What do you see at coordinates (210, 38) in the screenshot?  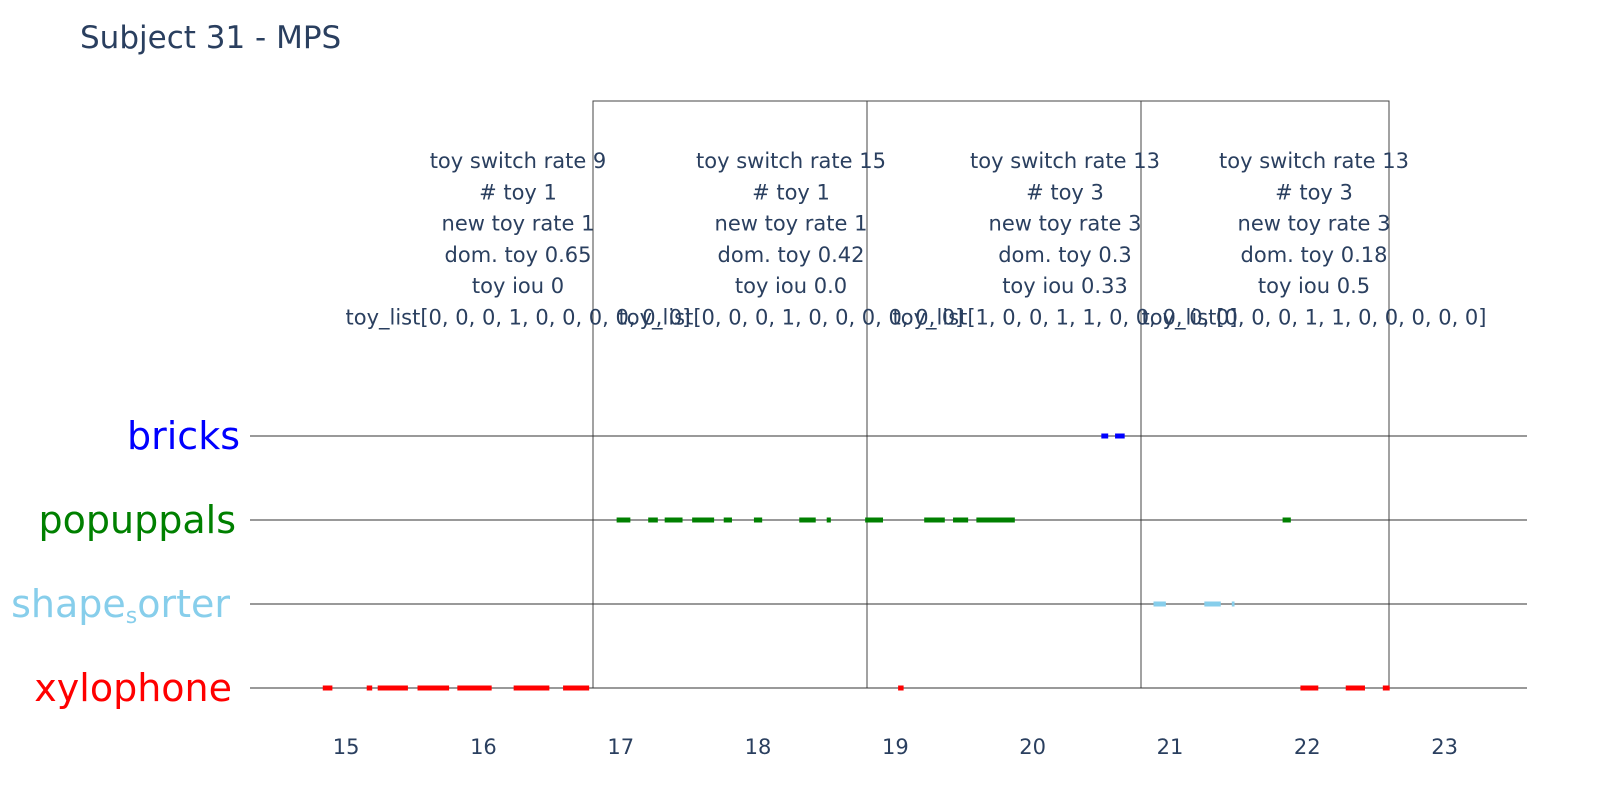 I see `chart-title: Subject 31 - MPS` at bounding box center [210, 38].